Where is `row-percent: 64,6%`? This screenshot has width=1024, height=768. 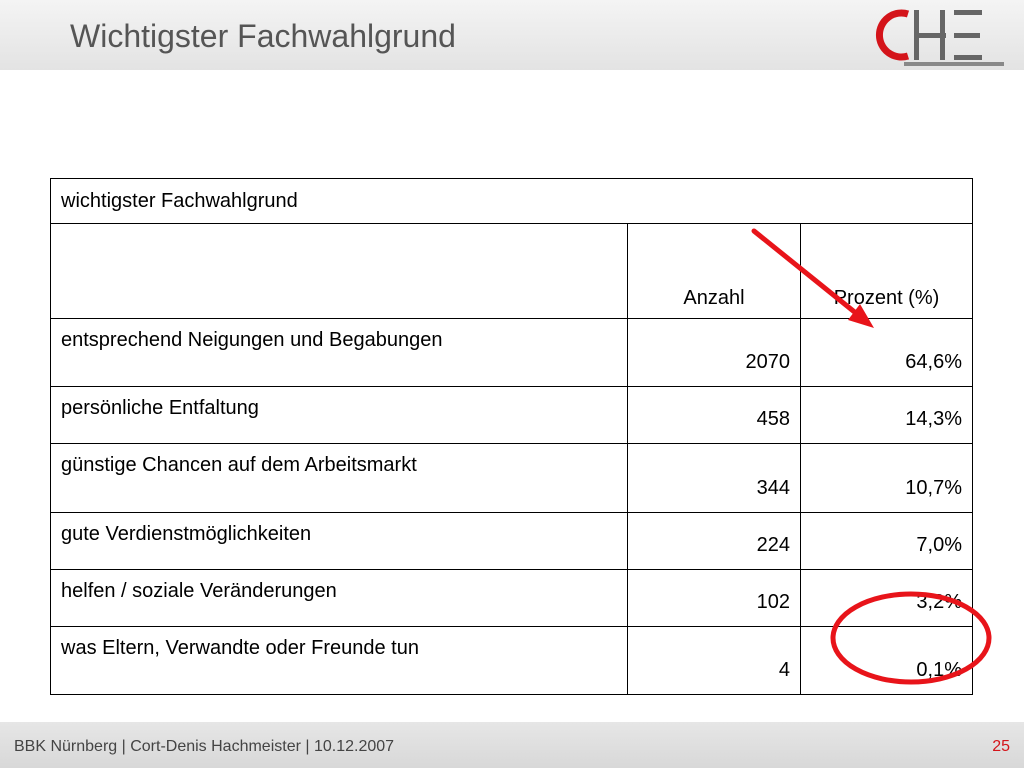 row-percent: 64,6% is located at coordinates (886, 352).